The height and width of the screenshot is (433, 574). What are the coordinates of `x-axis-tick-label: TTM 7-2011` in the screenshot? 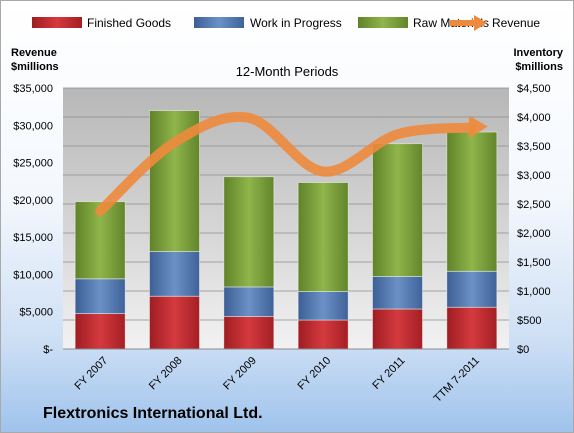 It's located at (457, 380).